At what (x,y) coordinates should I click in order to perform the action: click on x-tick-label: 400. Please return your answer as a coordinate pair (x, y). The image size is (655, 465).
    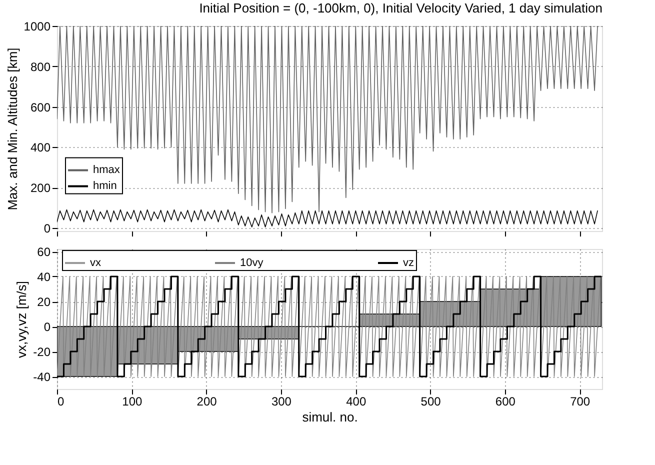
    Looking at the image, I should click on (356, 401).